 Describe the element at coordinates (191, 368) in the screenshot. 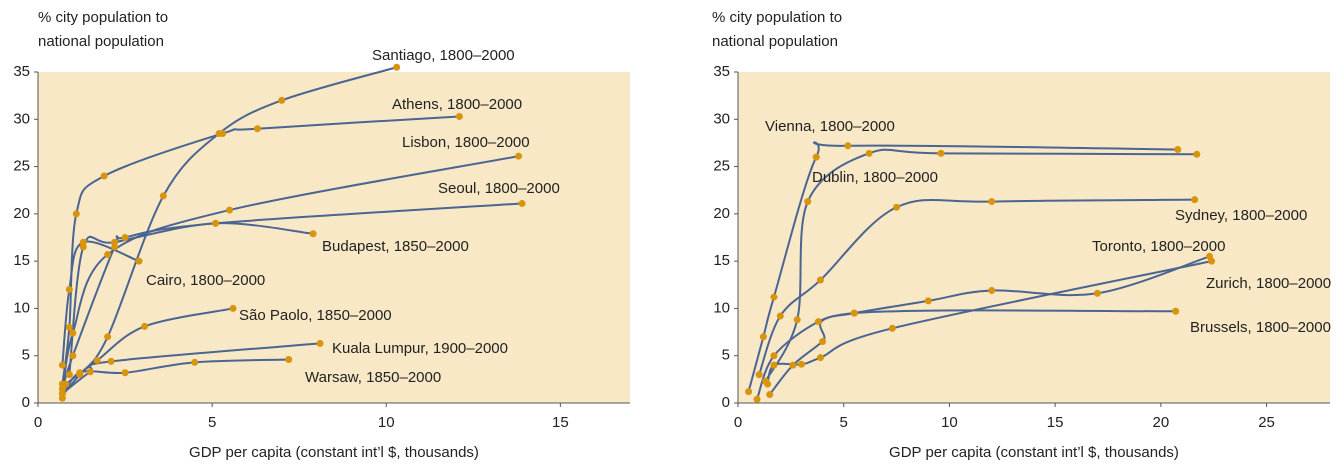

I see `series-line` at that location.